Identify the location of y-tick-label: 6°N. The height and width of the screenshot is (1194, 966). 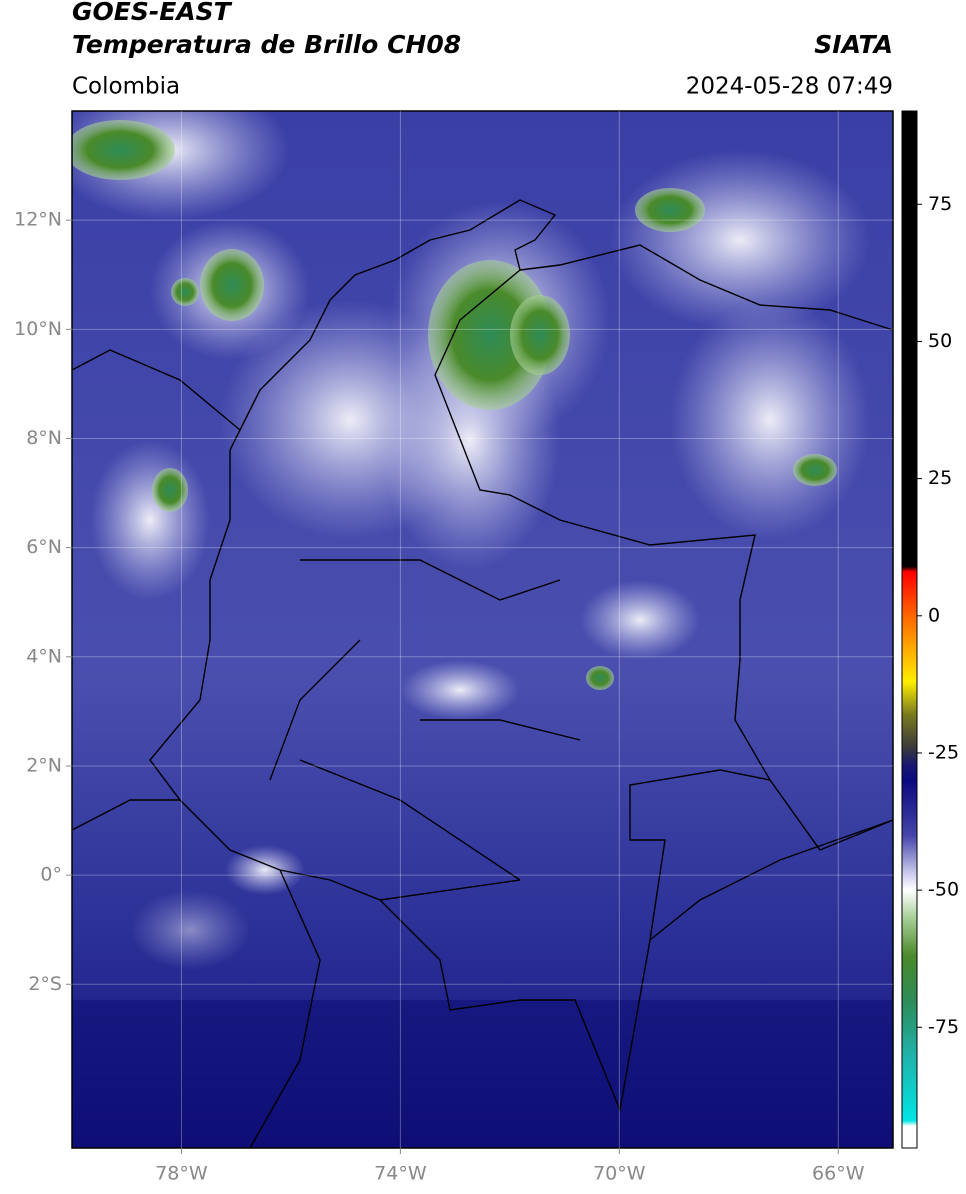
(44, 547).